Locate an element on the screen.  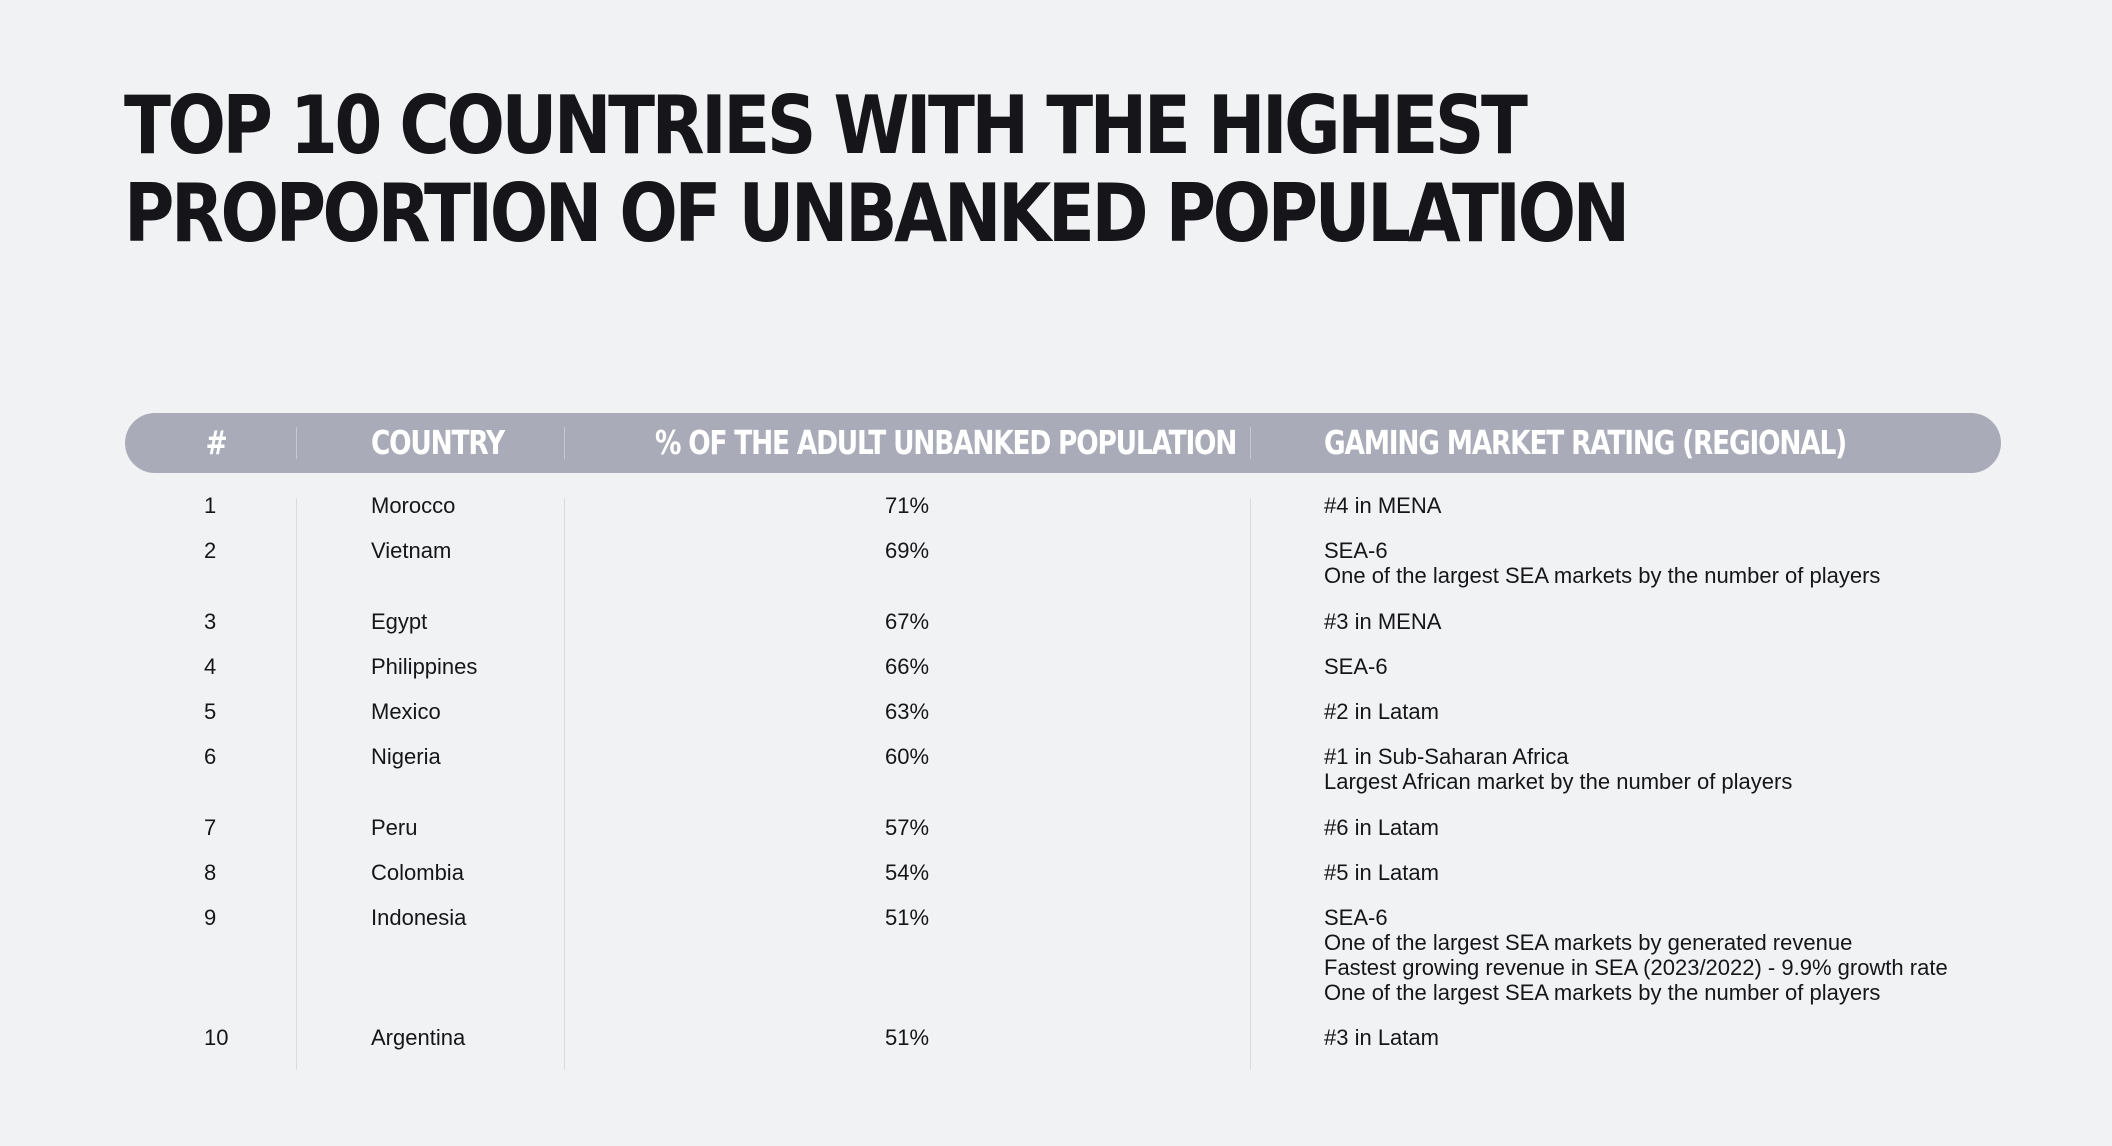
rating-line: #6 in Latam is located at coordinates (1381, 827).